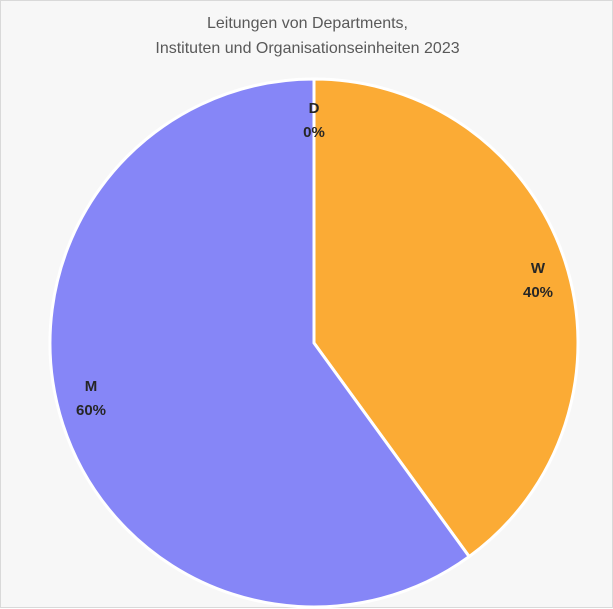  I want to click on slice-category-d: D, so click(314, 108).